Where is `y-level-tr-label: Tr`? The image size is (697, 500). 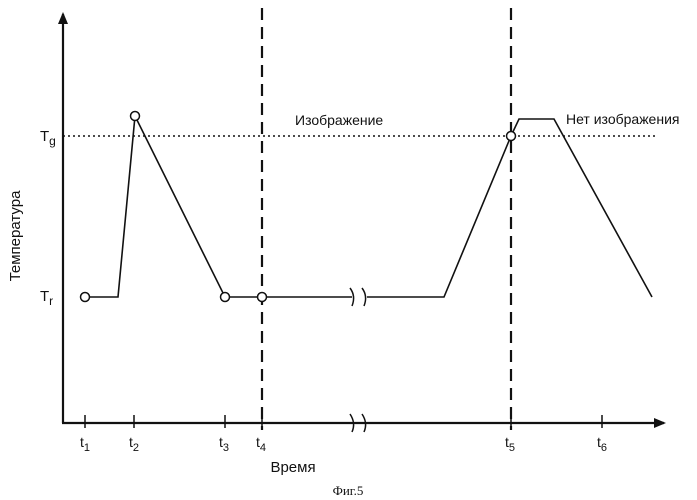
y-level-tr-label: Tr is located at coordinates (46, 298).